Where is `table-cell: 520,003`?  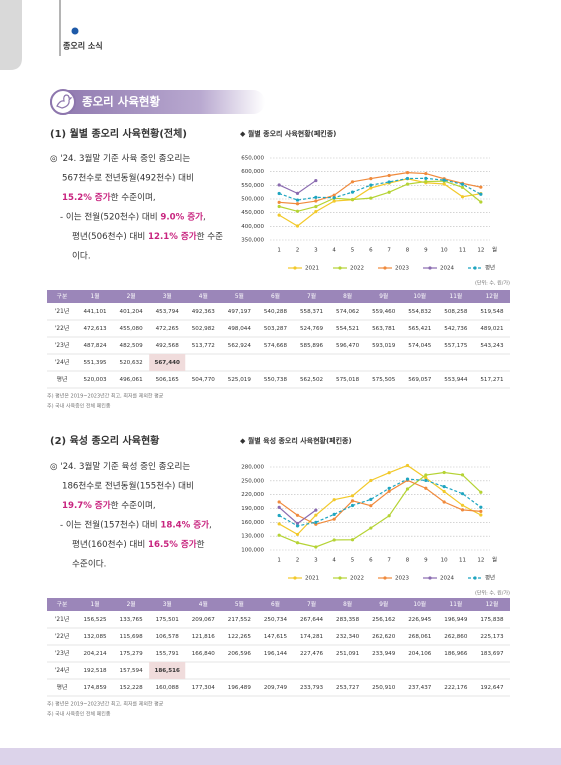
table-cell: 520,003 is located at coordinates (95, 380).